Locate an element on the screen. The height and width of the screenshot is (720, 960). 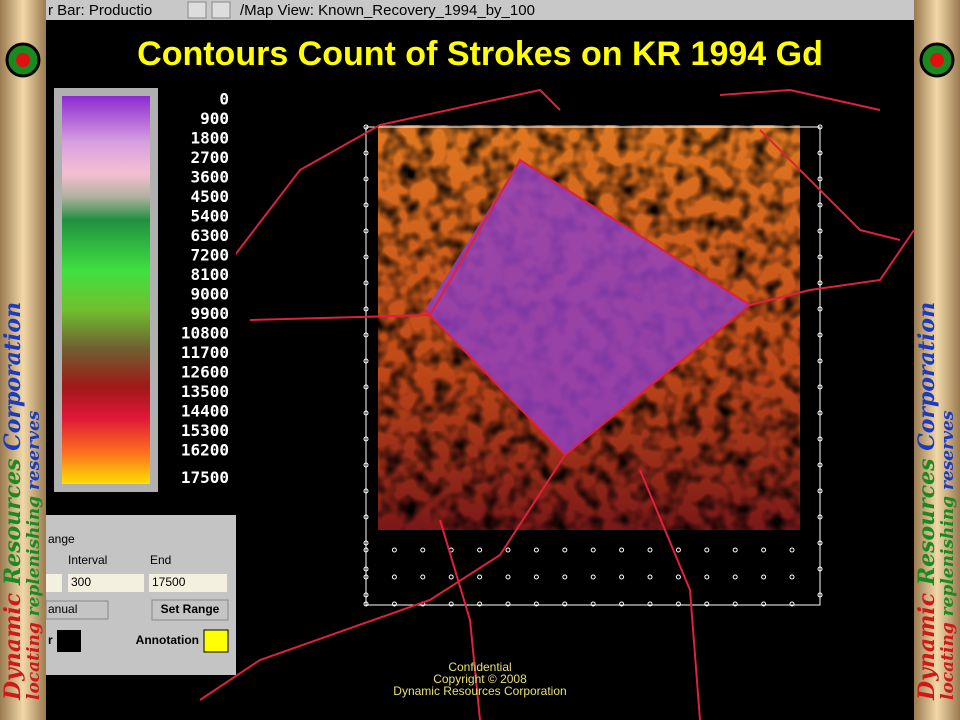
end-label: End is located at coordinates (160, 560).